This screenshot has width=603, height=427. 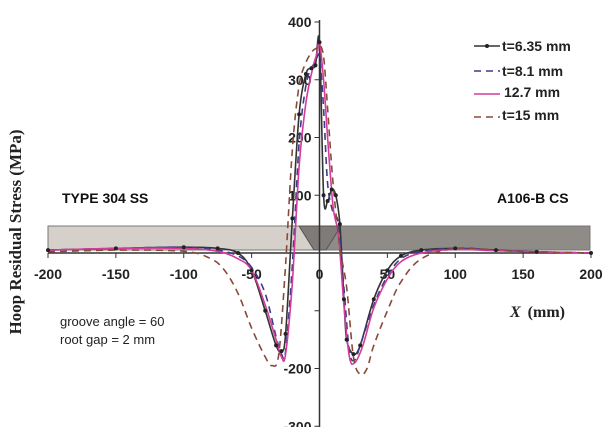 What do you see at coordinates (455, 238) in the screenshot?
I see `cs-plate-region` at bounding box center [455, 238].